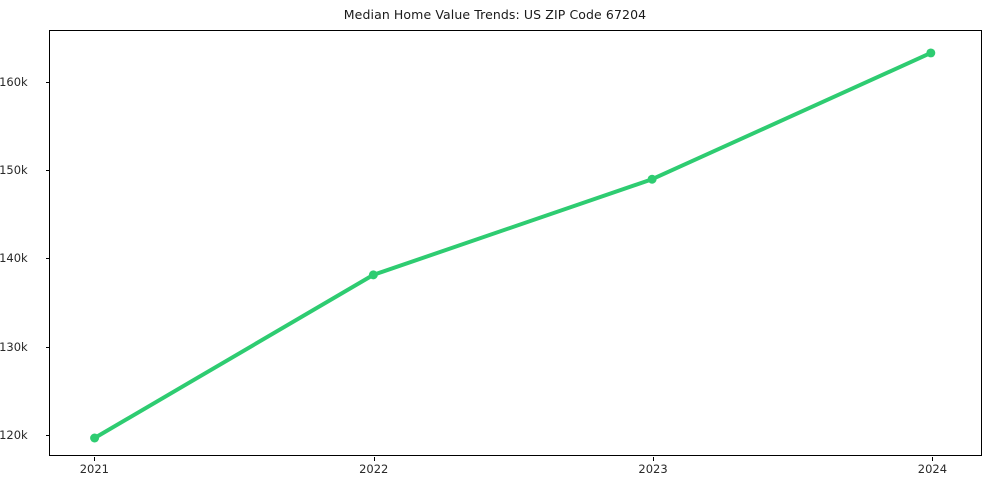 The image size is (990, 490). I want to click on x-tick-label: 2024, so click(932, 468).